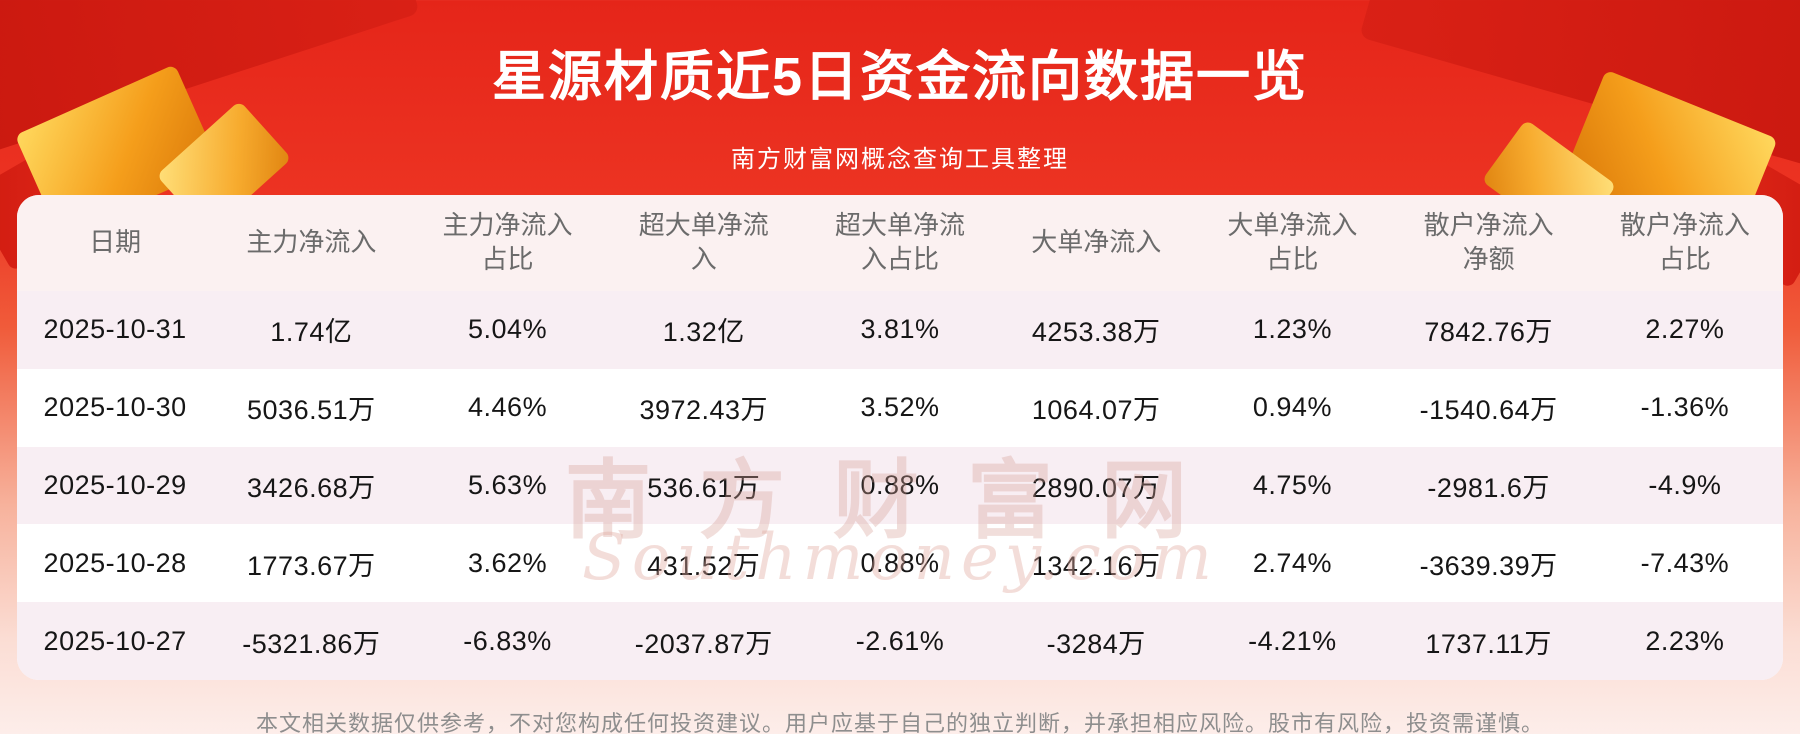 The image size is (1800, 743). Describe the element at coordinates (1096, 410) in the screenshot. I see `value-cell: 1064.07万` at that location.